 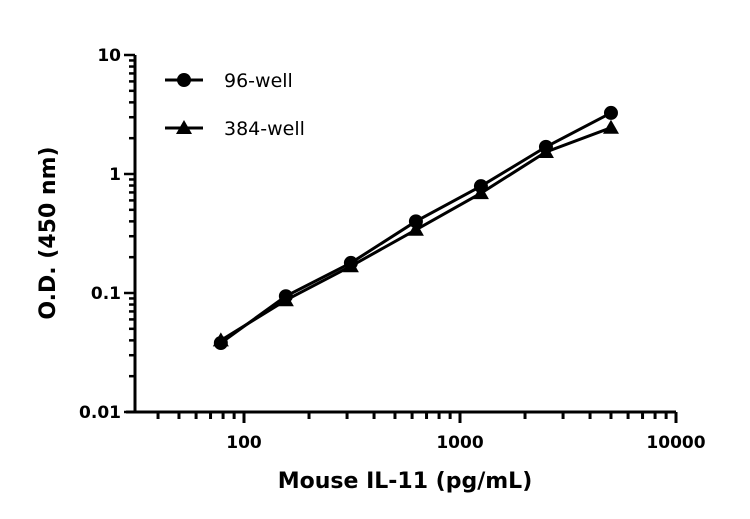 What do you see at coordinates (459, 443) in the screenshot?
I see `x-tick-label: 1000` at bounding box center [459, 443].